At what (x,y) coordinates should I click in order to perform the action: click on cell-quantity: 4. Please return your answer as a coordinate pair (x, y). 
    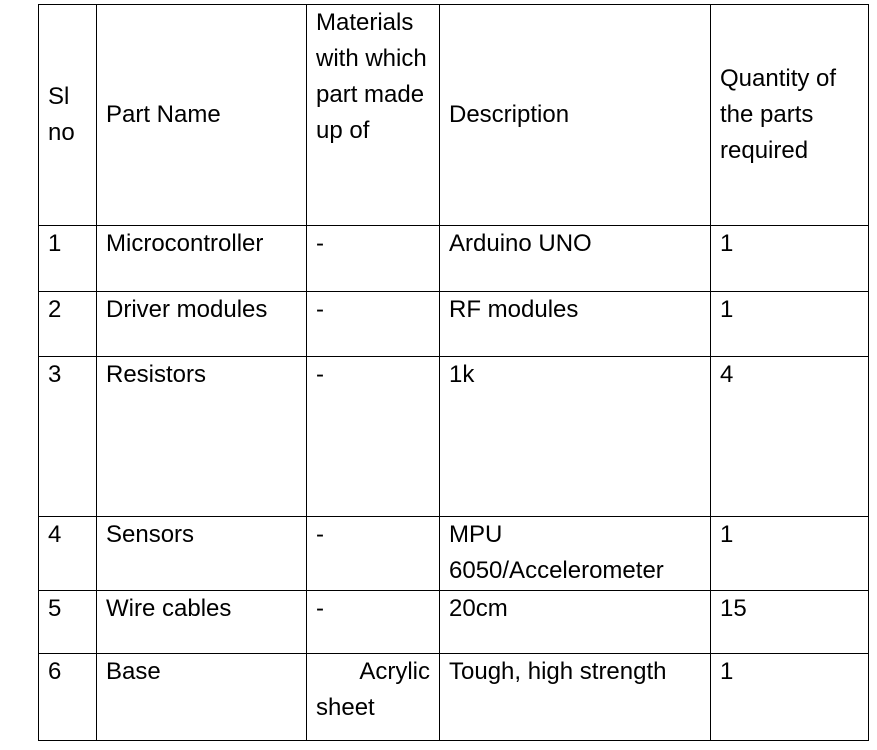
    Looking at the image, I should click on (789, 436).